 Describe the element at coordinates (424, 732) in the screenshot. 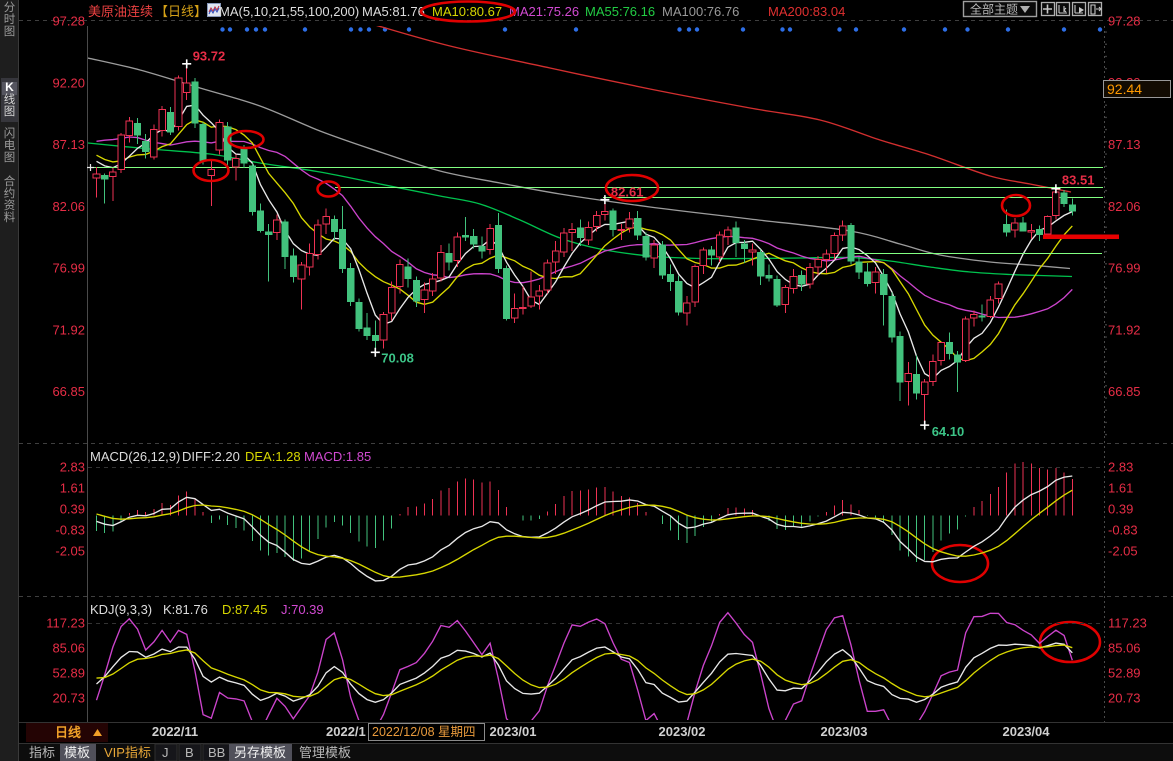

I see `svg-text: 2022/12/08 星期四` at that location.